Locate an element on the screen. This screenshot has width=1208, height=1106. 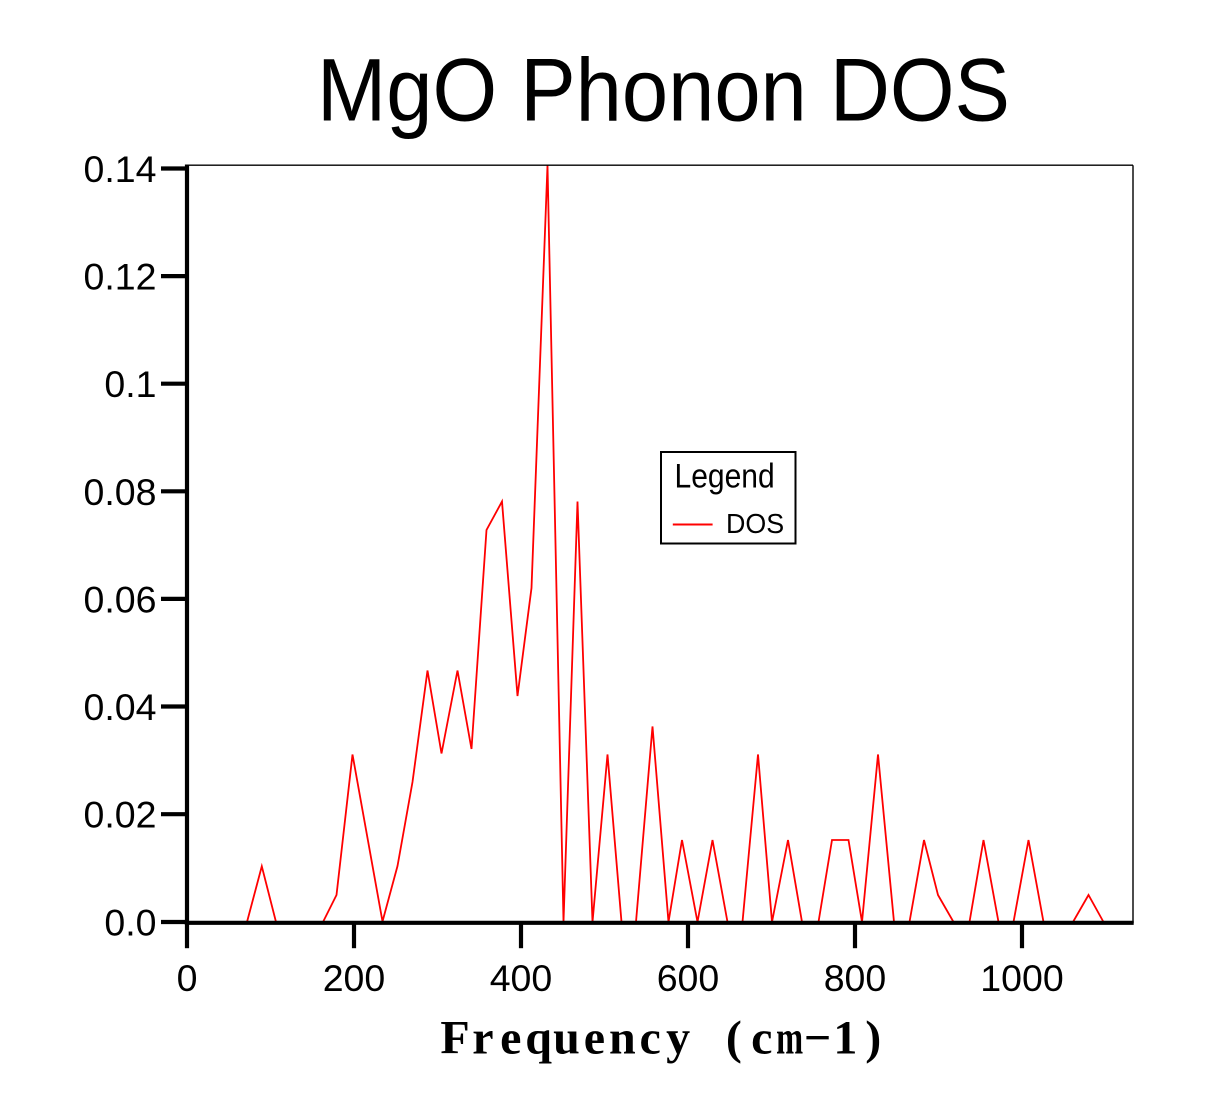
svg-text: n is located at coordinates (622, 1038).